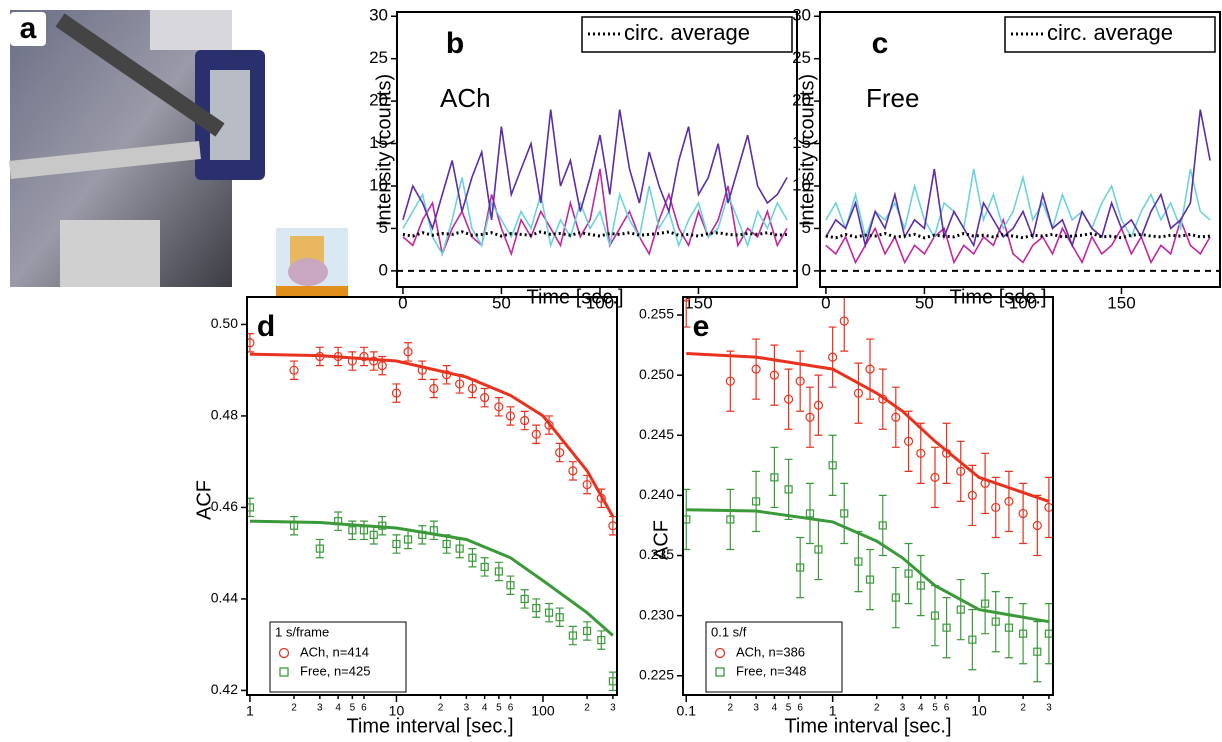 The image size is (1222, 742). I want to click on plot-frame, so click(1020, 149).